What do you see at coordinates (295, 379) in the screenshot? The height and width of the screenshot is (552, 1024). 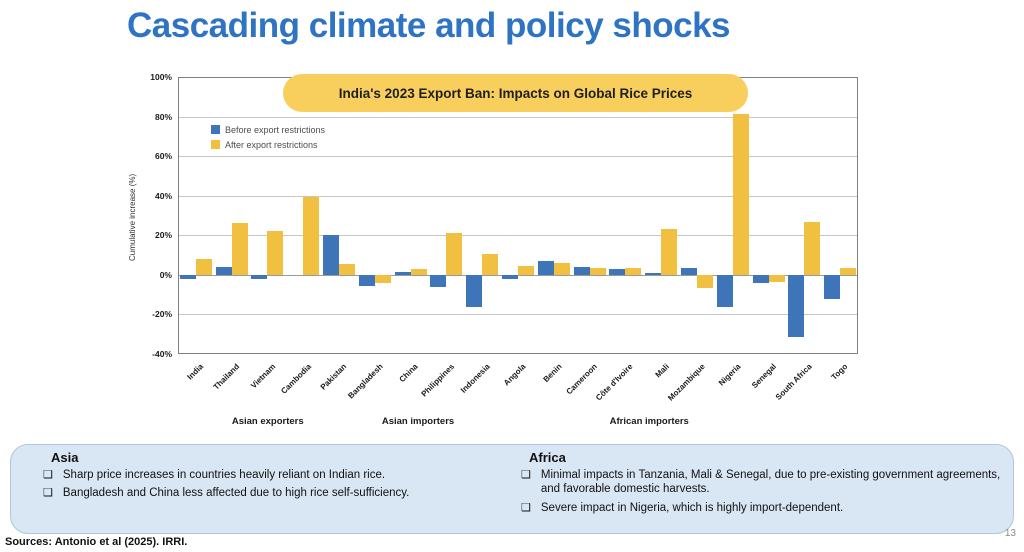 I see `x-axis-label: Cambodia` at bounding box center [295, 379].